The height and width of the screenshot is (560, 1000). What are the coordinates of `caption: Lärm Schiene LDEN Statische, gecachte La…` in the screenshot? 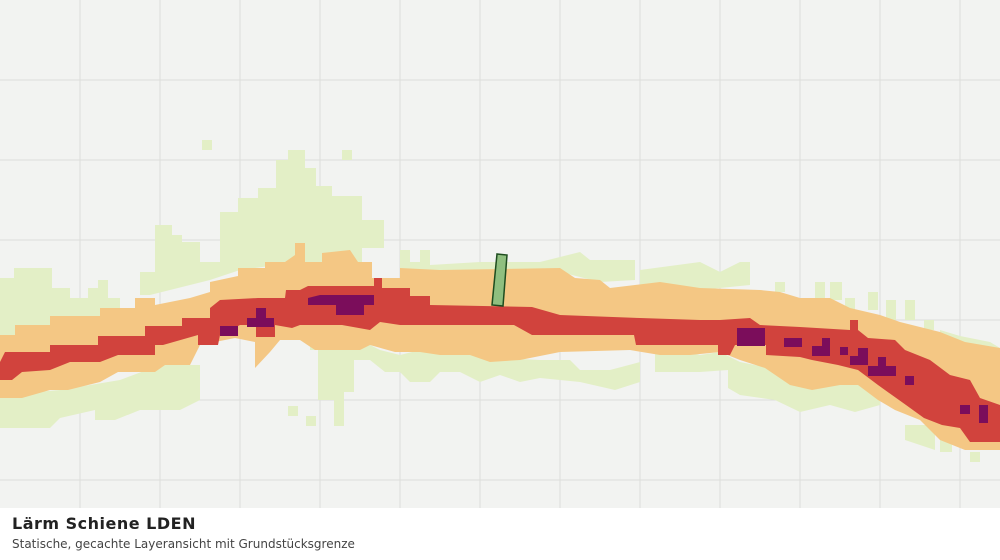 It's located at (500, 534).